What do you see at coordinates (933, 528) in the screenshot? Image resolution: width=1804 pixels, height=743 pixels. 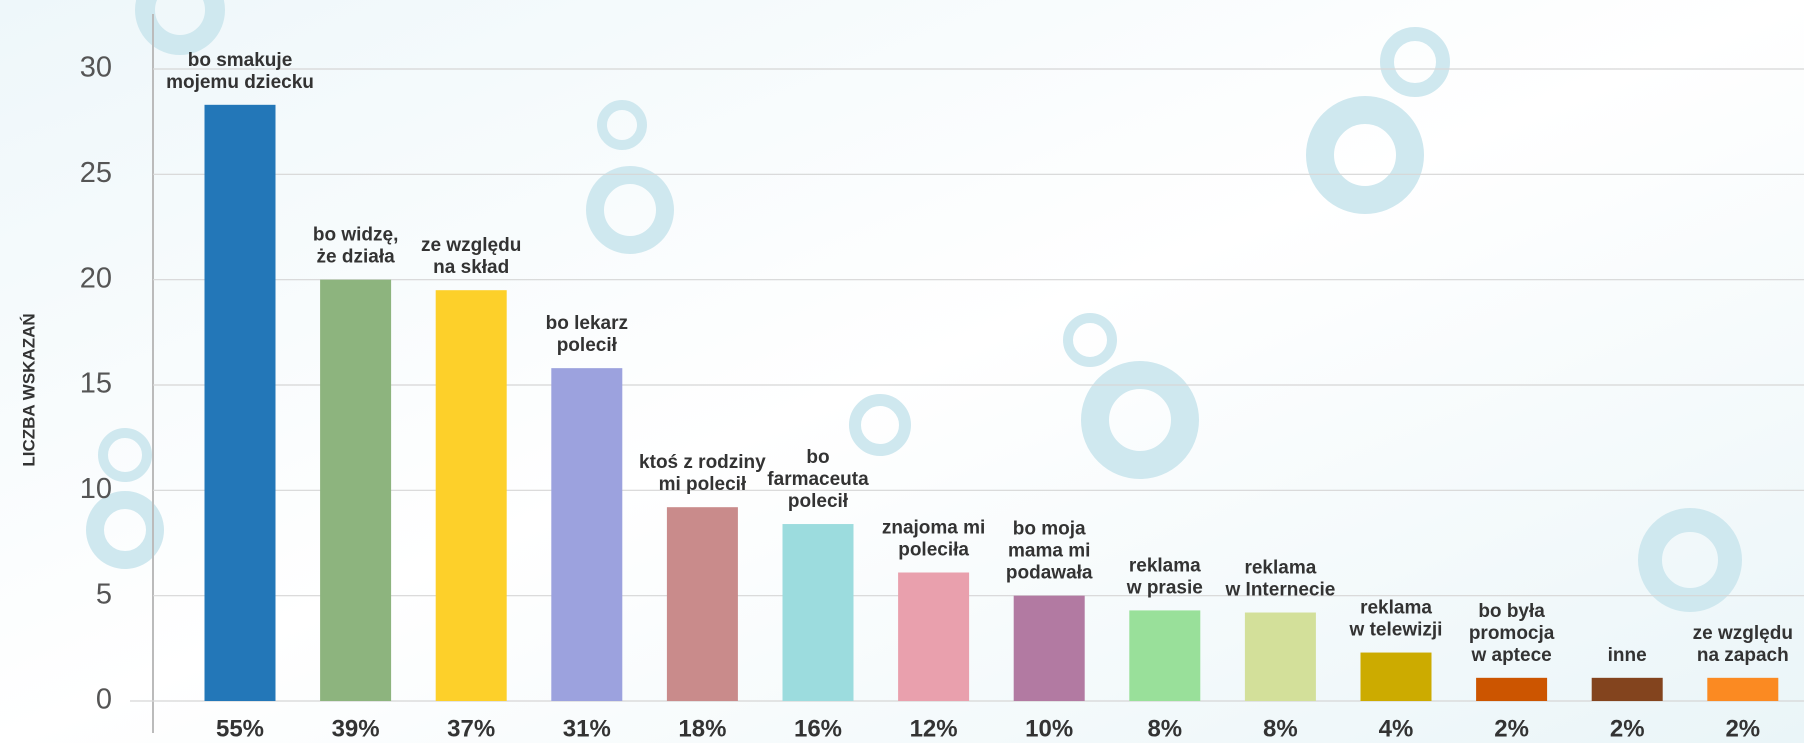 I see `bar-label: znajoma mi` at bounding box center [933, 528].